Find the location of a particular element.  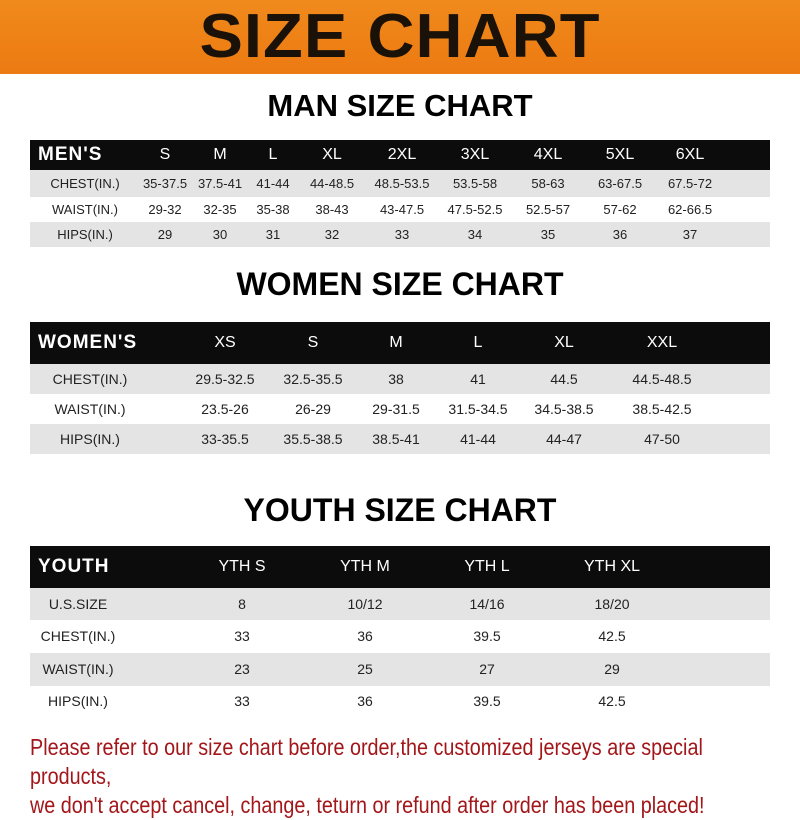

size-value: 34.5-38.5 is located at coordinates (564, 409).